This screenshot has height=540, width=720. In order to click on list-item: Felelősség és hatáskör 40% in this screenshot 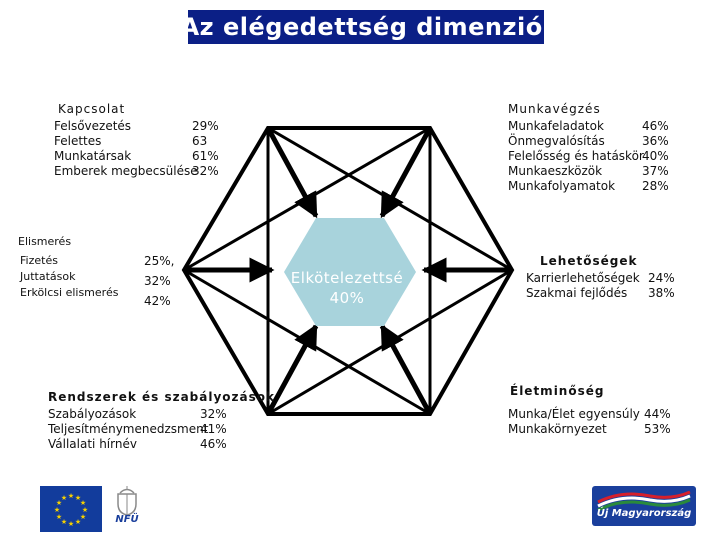, I will do `click(593, 156)`.